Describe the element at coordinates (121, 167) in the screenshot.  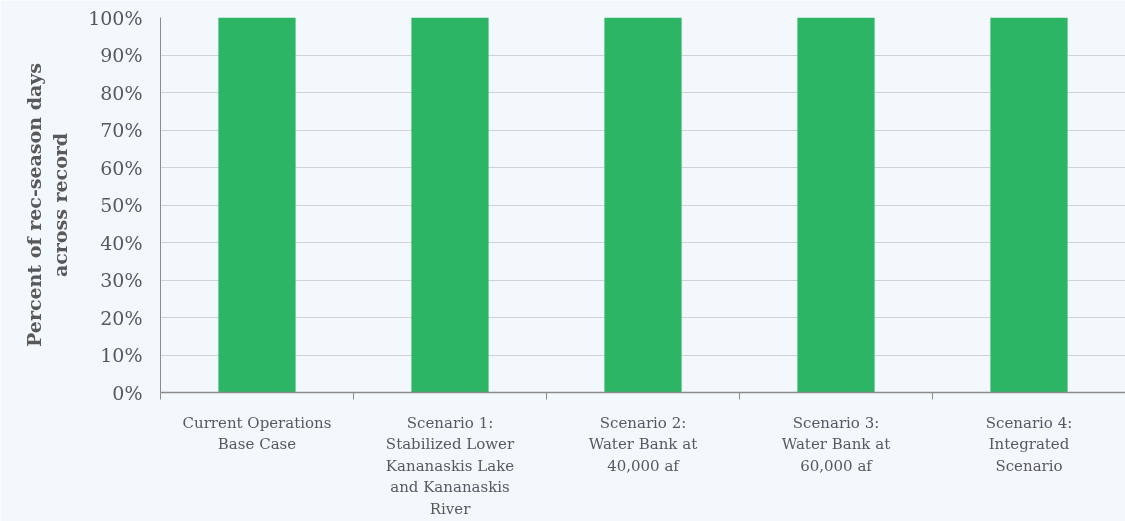
I see `y-tick-label: 60%` at that location.